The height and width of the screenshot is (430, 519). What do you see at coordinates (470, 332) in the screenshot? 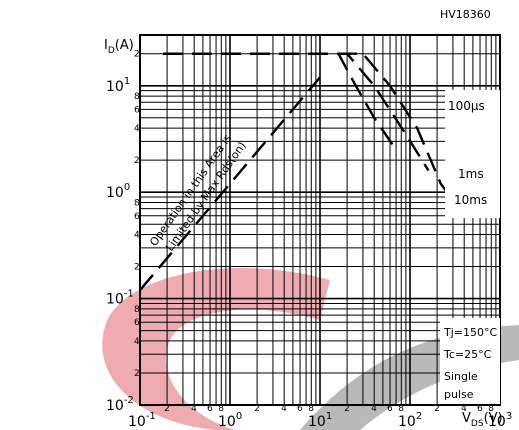
I see `condition-tj: Tj=150°C` at bounding box center [470, 332].